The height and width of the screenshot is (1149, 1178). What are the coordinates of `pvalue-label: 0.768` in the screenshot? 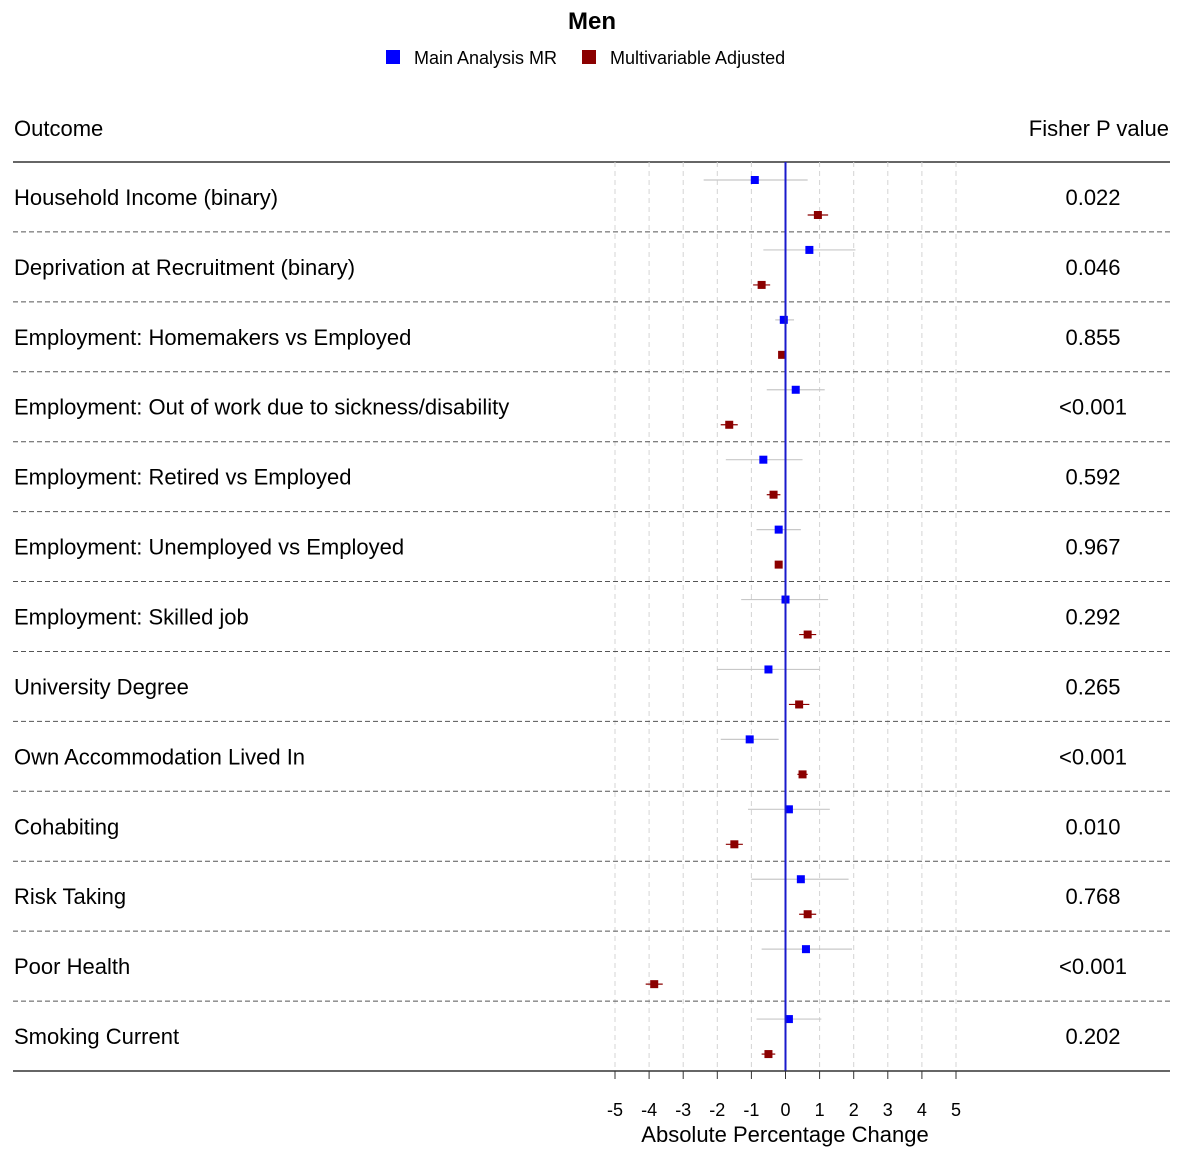 It's located at (1092, 896).